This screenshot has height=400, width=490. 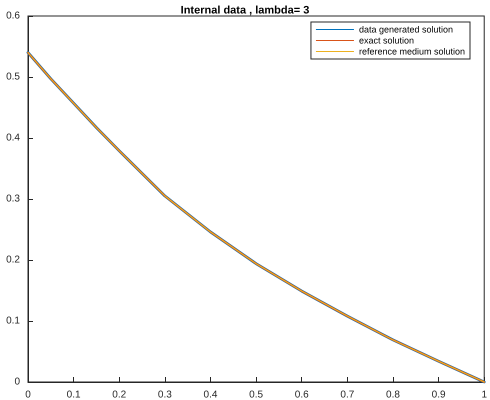 What do you see at coordinates (13, 138) in the screenshot?
I see `y-tick-label: 0.4` at bounding box center [13, 138].